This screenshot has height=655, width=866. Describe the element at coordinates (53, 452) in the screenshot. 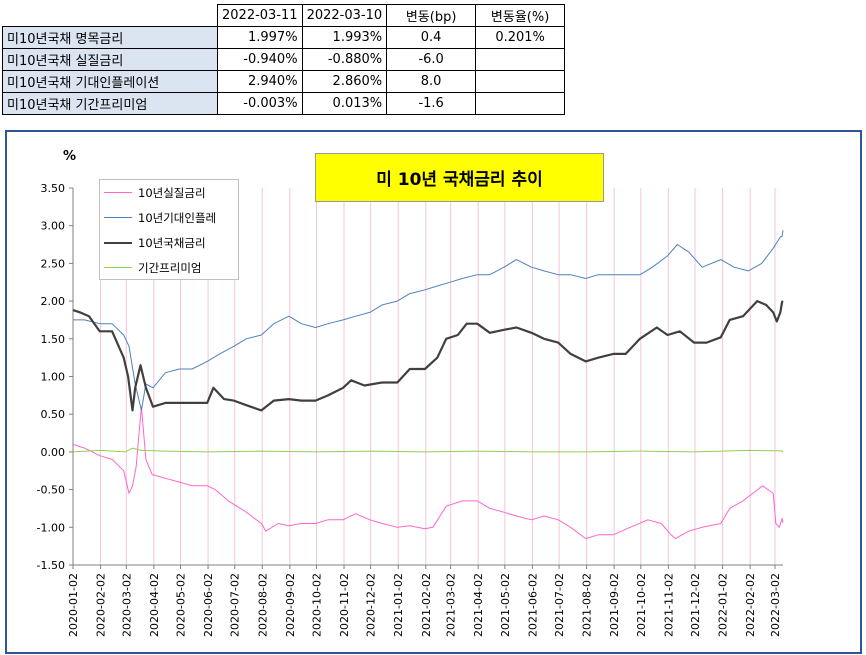

I see `y-tick-label: 0.00` at that location.